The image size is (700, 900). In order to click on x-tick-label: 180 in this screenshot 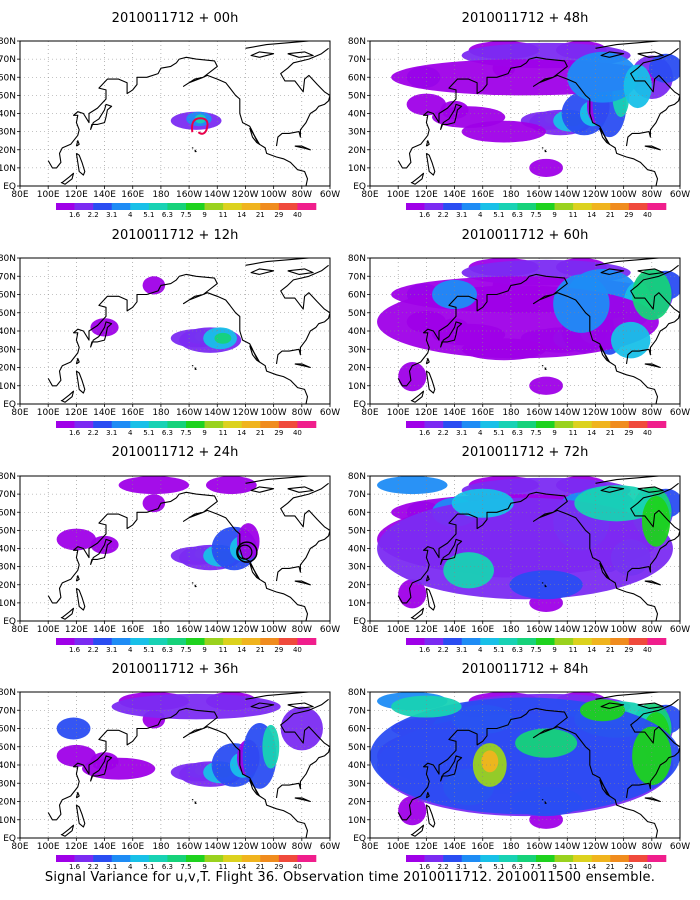, I will do `click(510, 630)`.